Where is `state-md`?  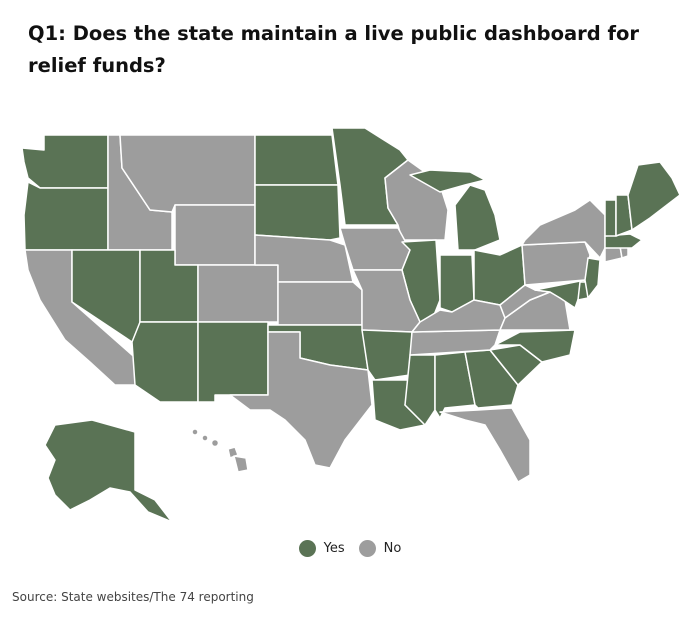
state-md is located at coordinates (560, 294).